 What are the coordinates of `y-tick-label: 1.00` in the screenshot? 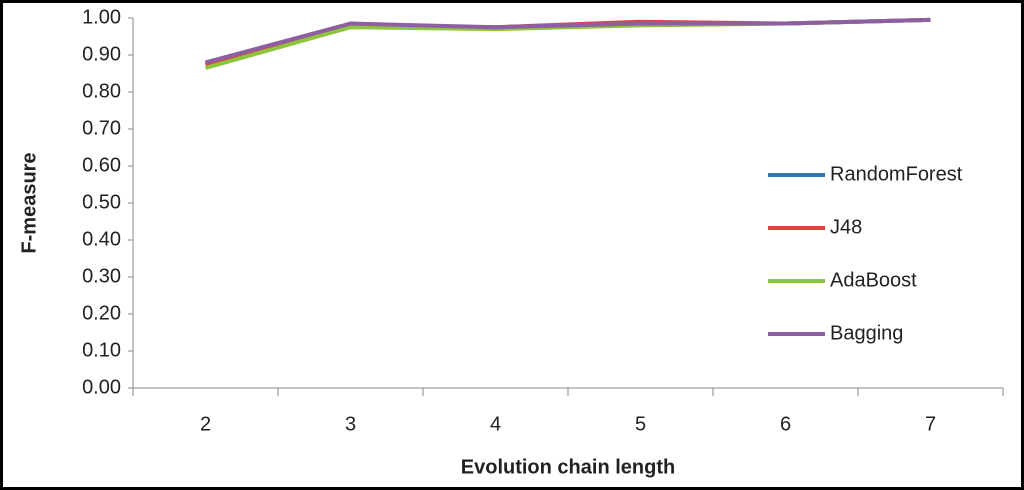 It's located at (101, 17).